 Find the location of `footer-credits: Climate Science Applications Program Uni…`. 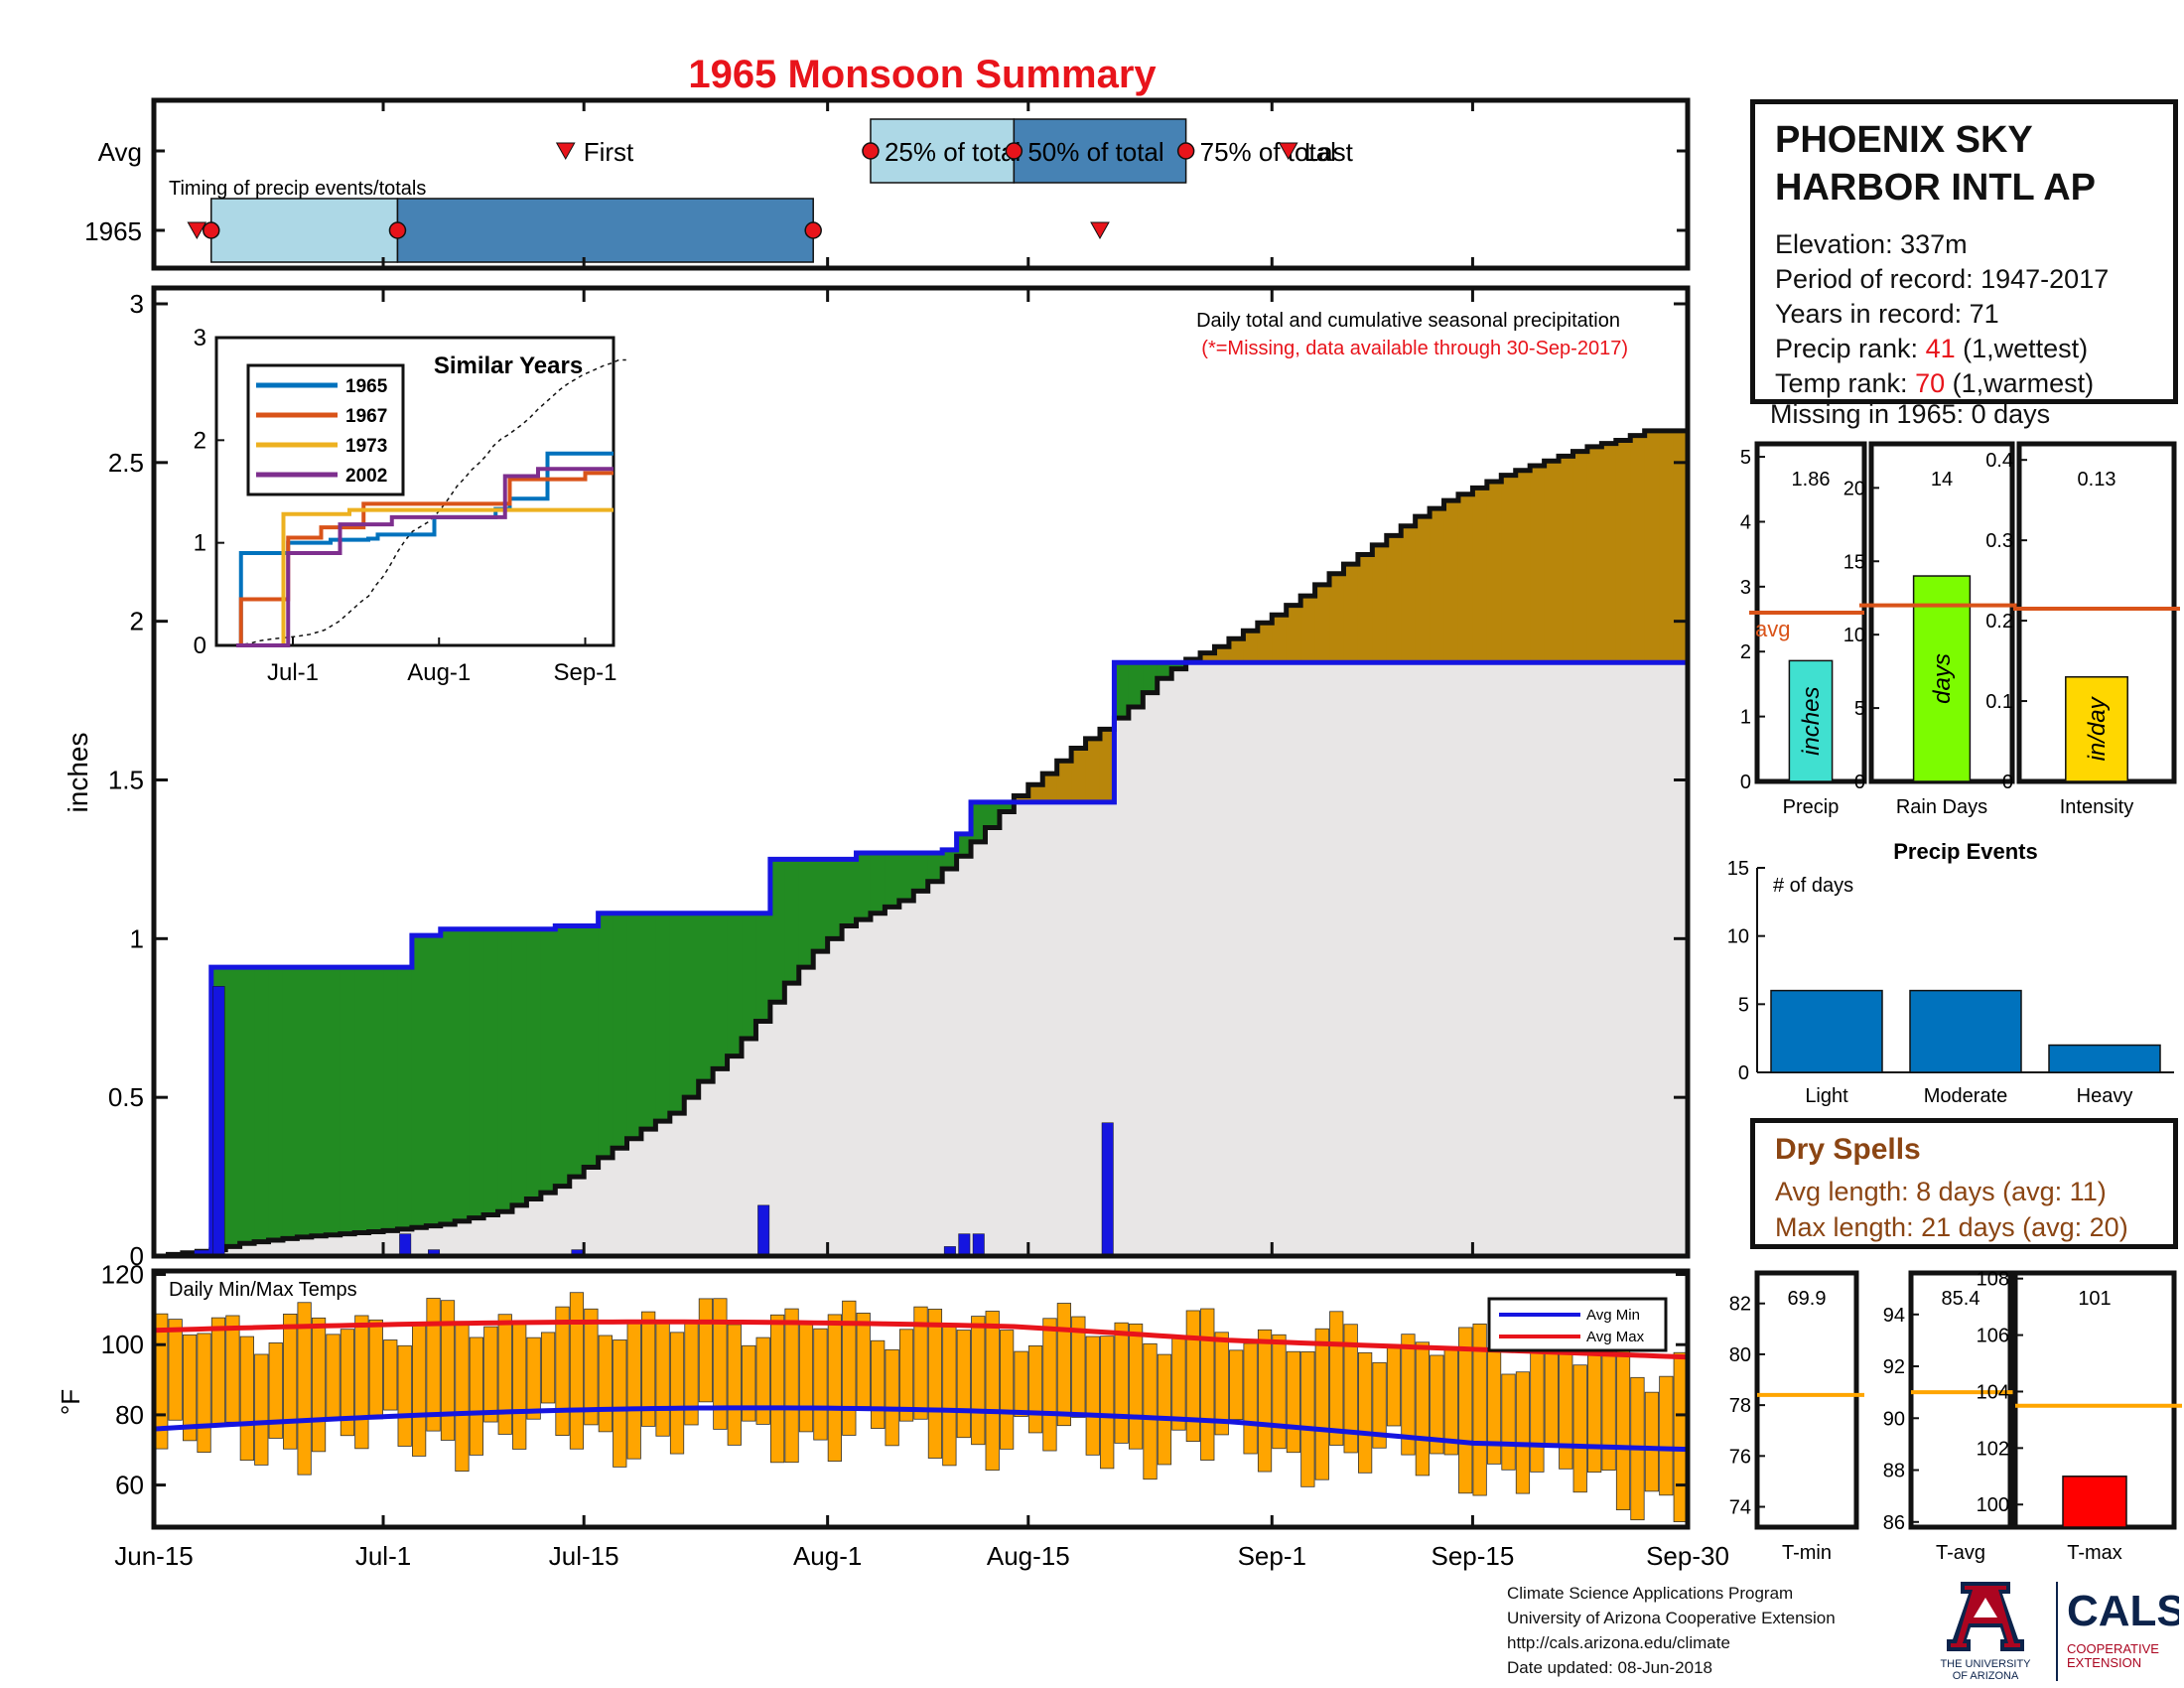

footer-credits: Climate Science Applications Program Uni… is located at coordinates (1671, 1630).